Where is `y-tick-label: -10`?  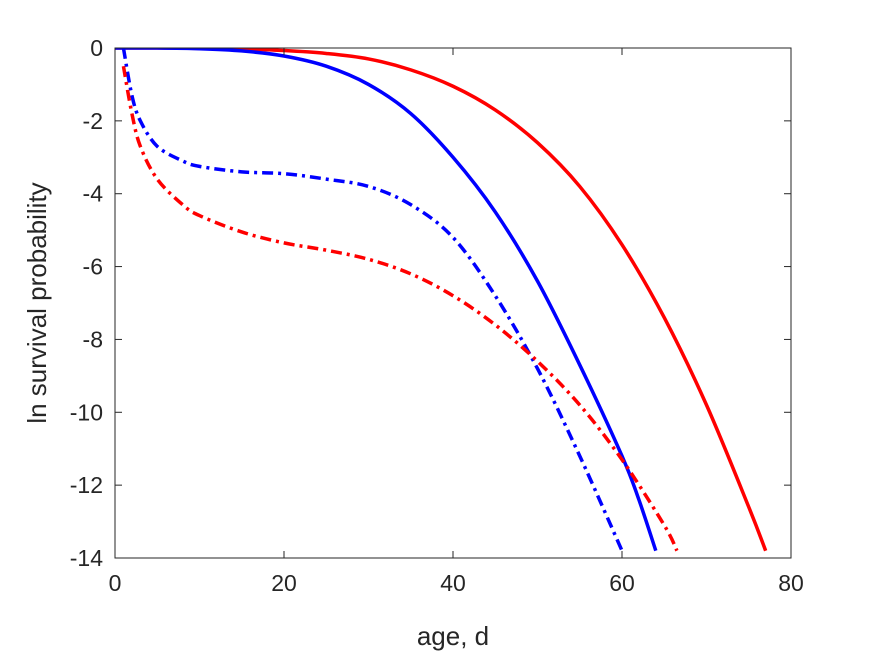 y-tick-label: -10 is located at coordinates (86, 412).